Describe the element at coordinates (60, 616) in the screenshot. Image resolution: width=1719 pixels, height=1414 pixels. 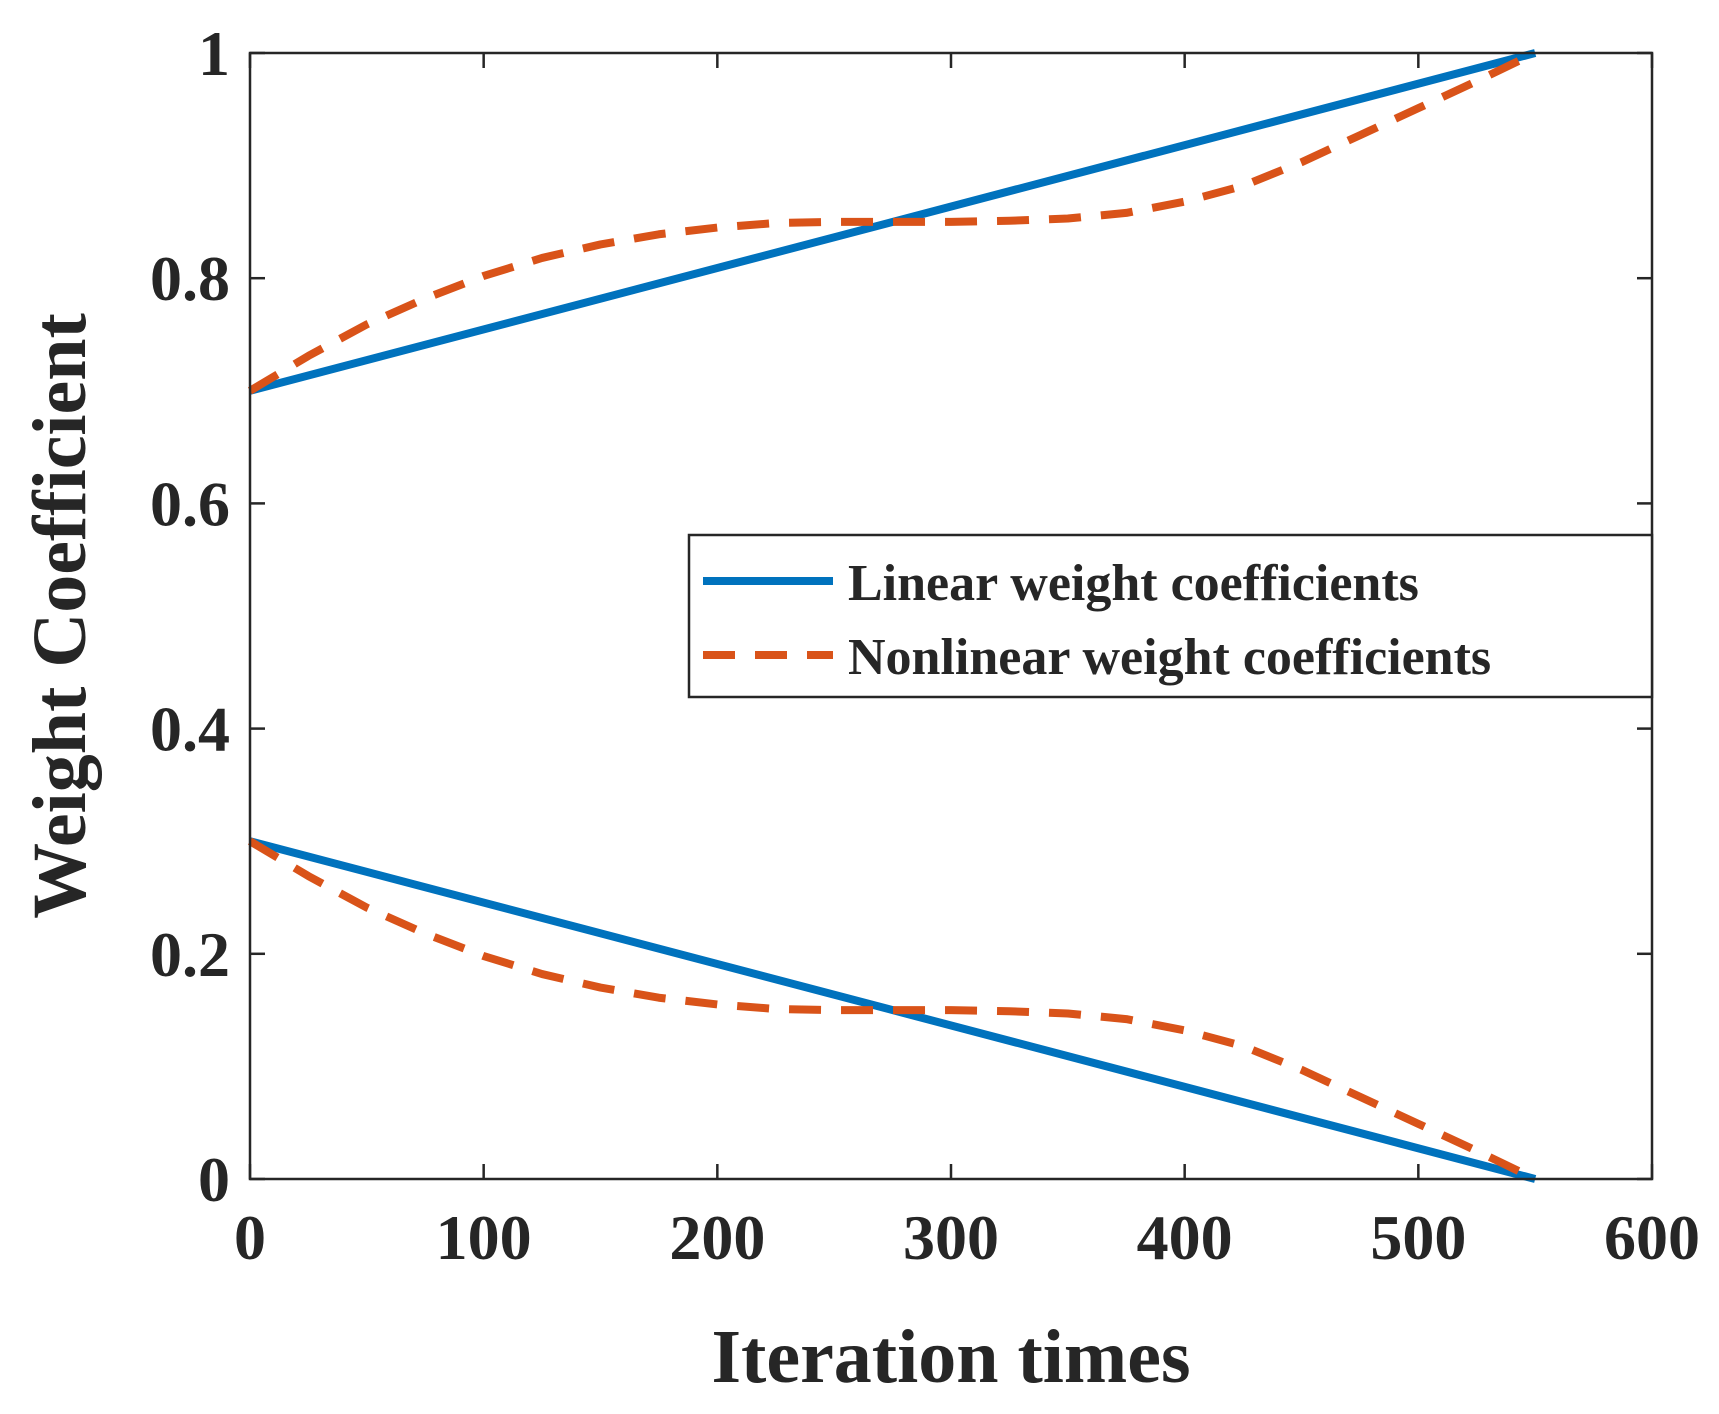
I see `y-axis-title: Weight Coefficient` at that location.